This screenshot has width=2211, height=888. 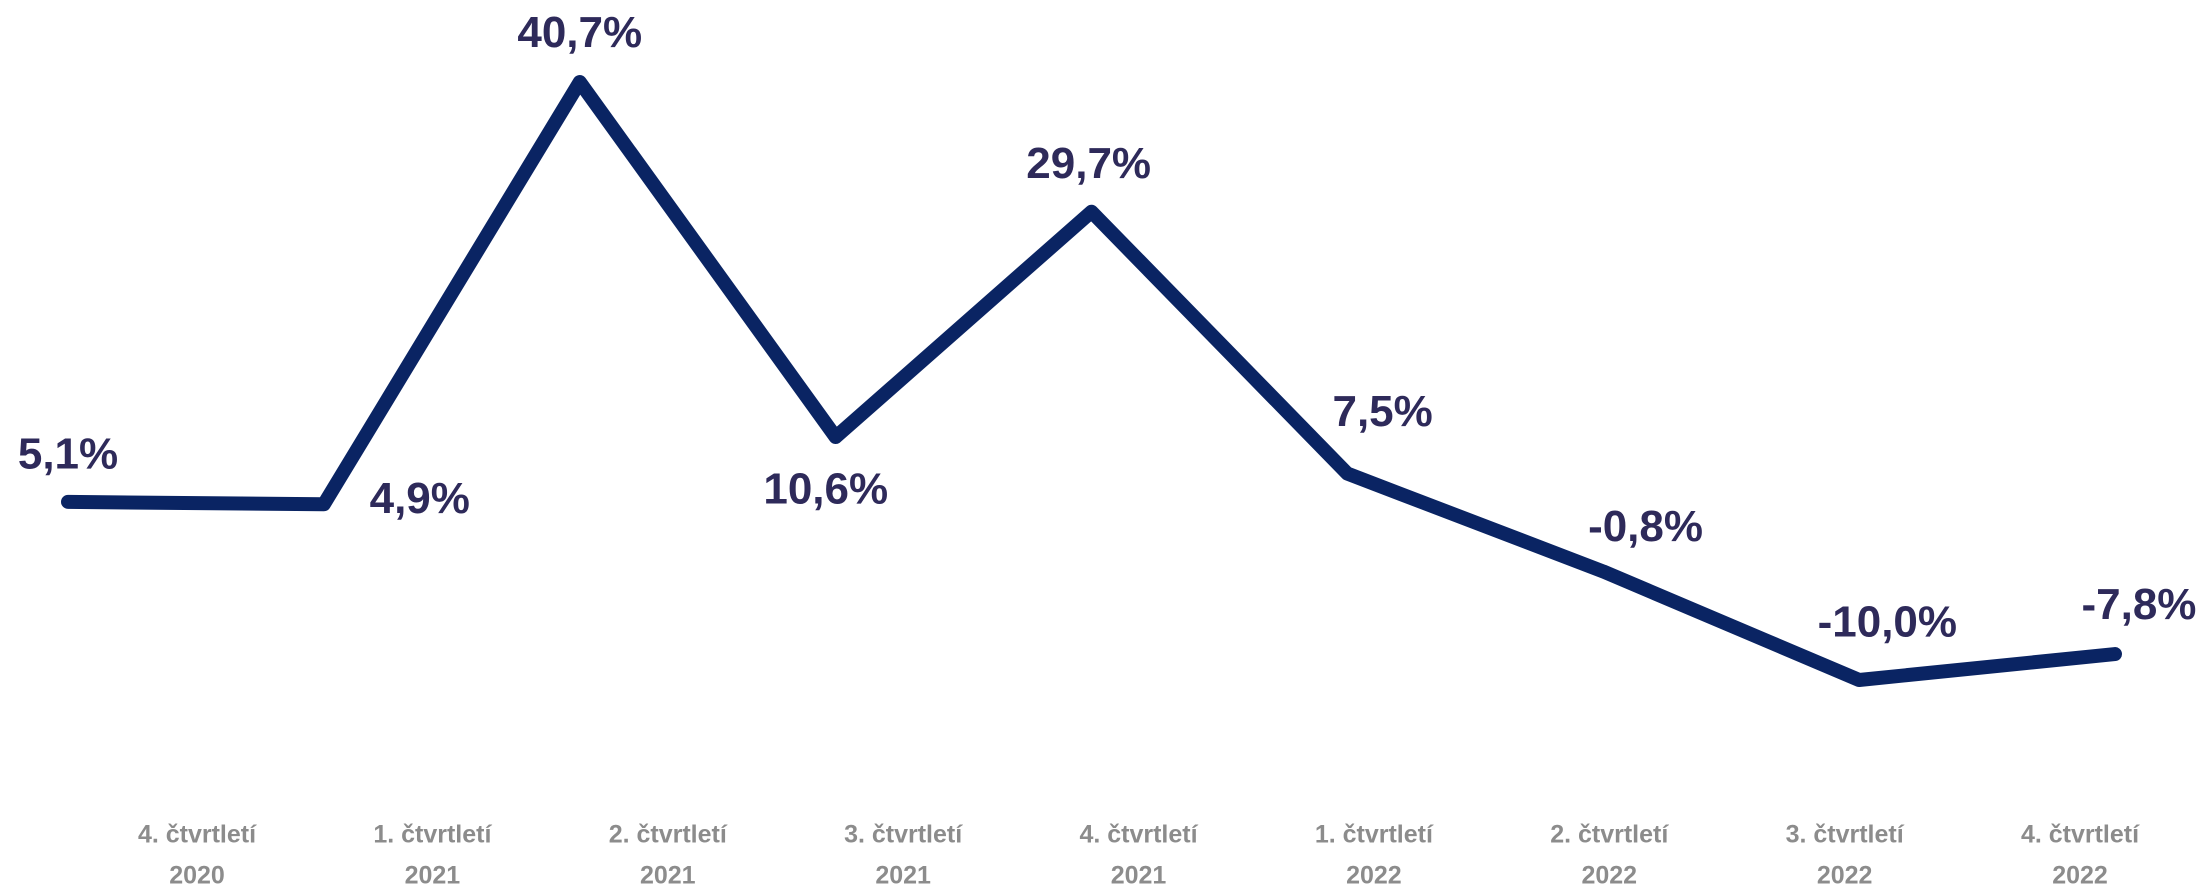 I want to click on value-label: 7,5%, so click(x=1382, y=411).